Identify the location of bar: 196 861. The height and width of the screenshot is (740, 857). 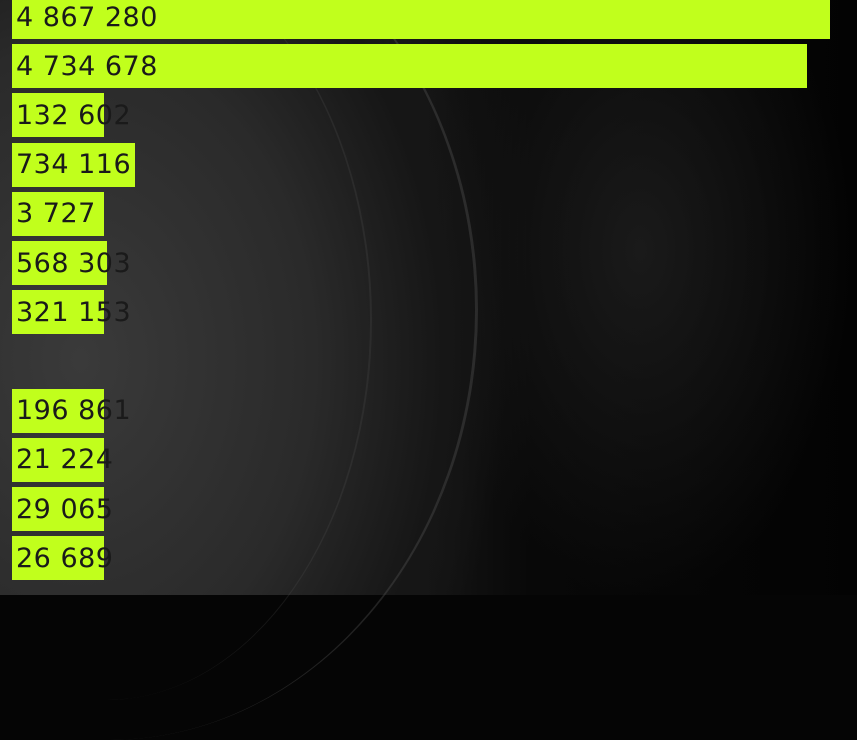
(71, 410).